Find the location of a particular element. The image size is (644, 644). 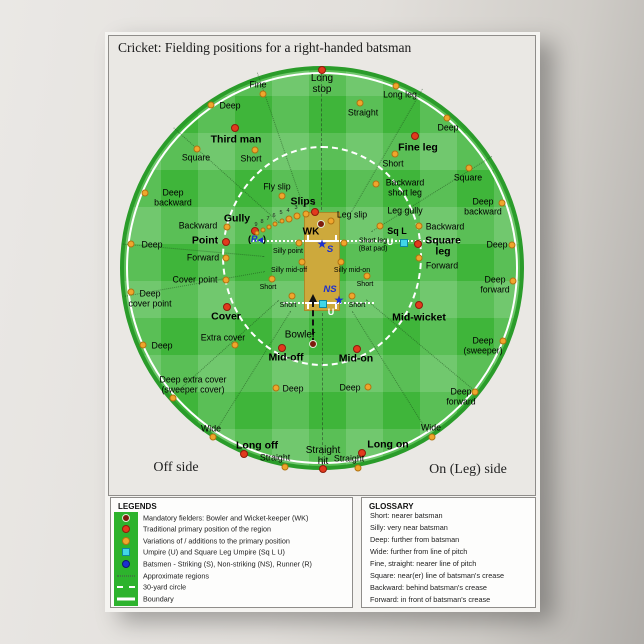

glossary-item: Deep: further from batsman is located at coordinates (415, 539).